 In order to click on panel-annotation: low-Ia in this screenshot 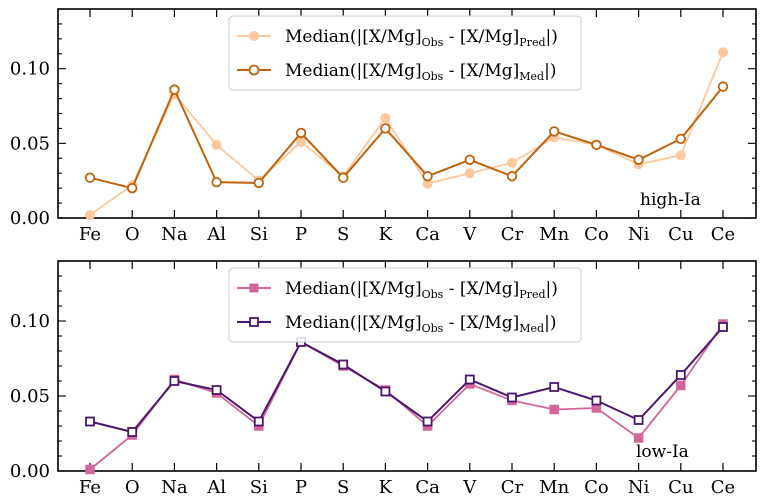, I will do `click(662, 452)`.